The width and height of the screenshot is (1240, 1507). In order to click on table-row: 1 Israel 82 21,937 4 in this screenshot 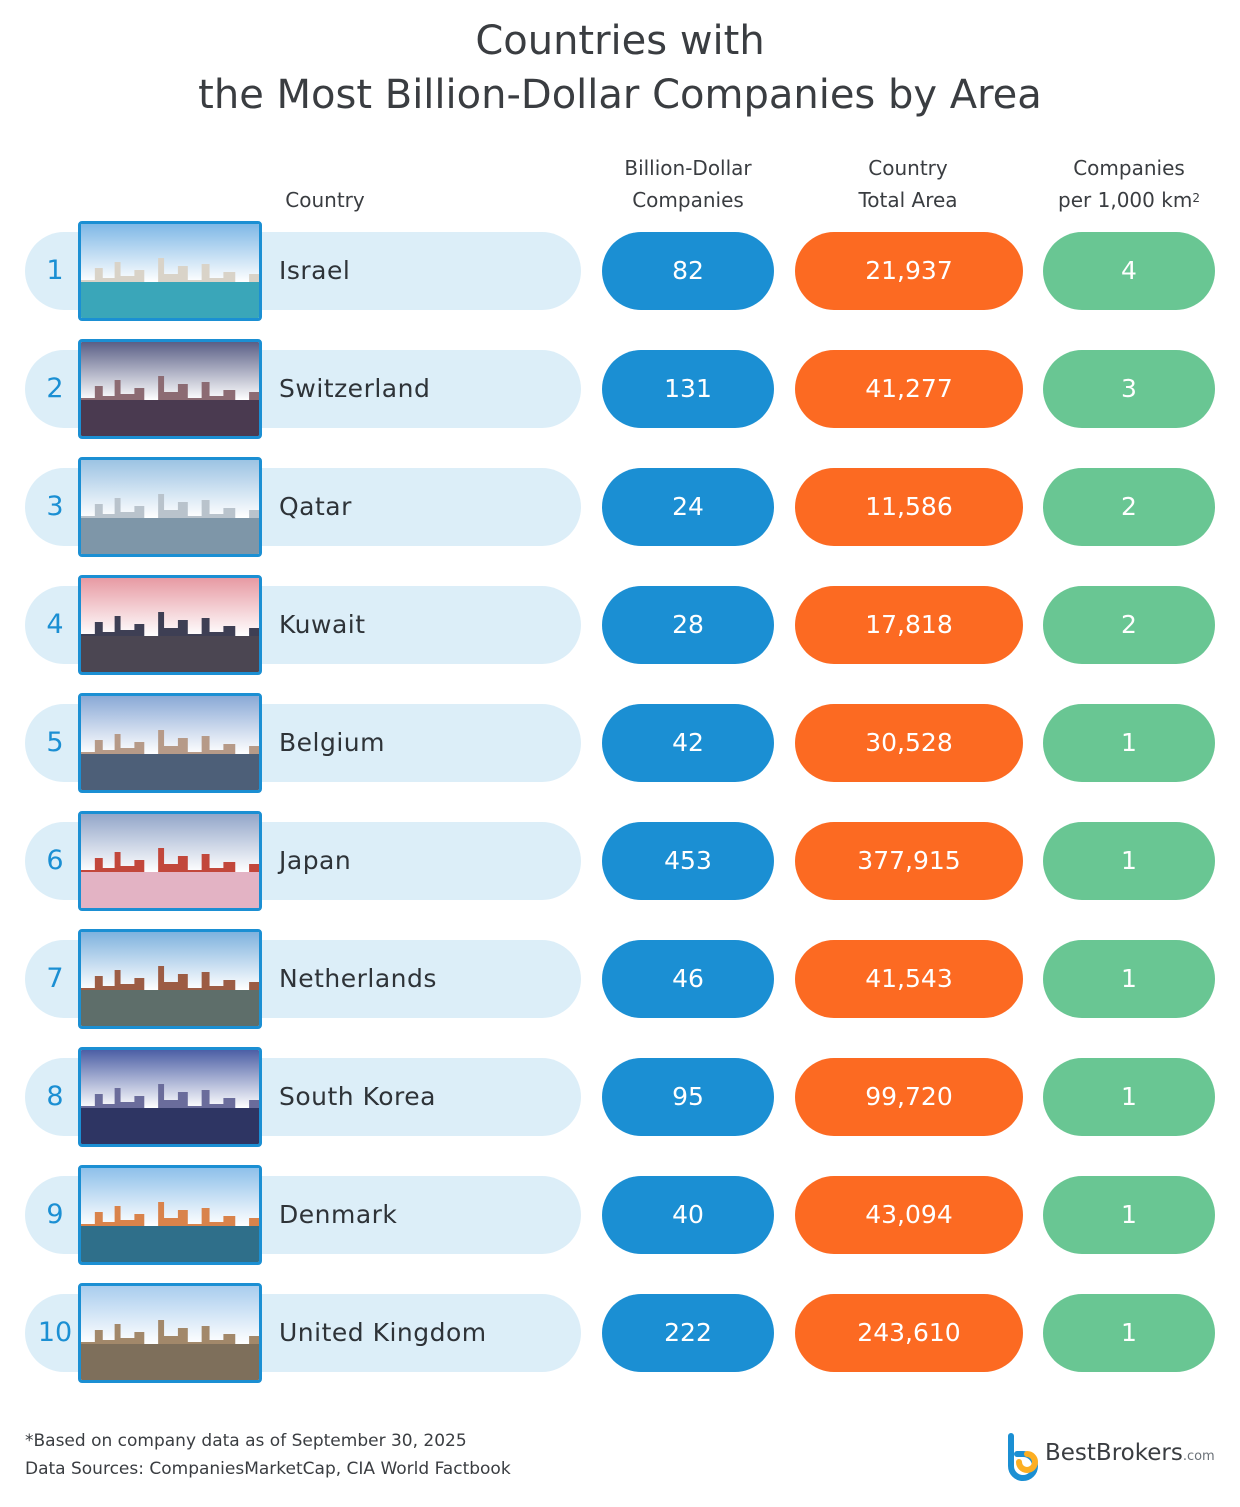, I will do `click(620, 271)`.